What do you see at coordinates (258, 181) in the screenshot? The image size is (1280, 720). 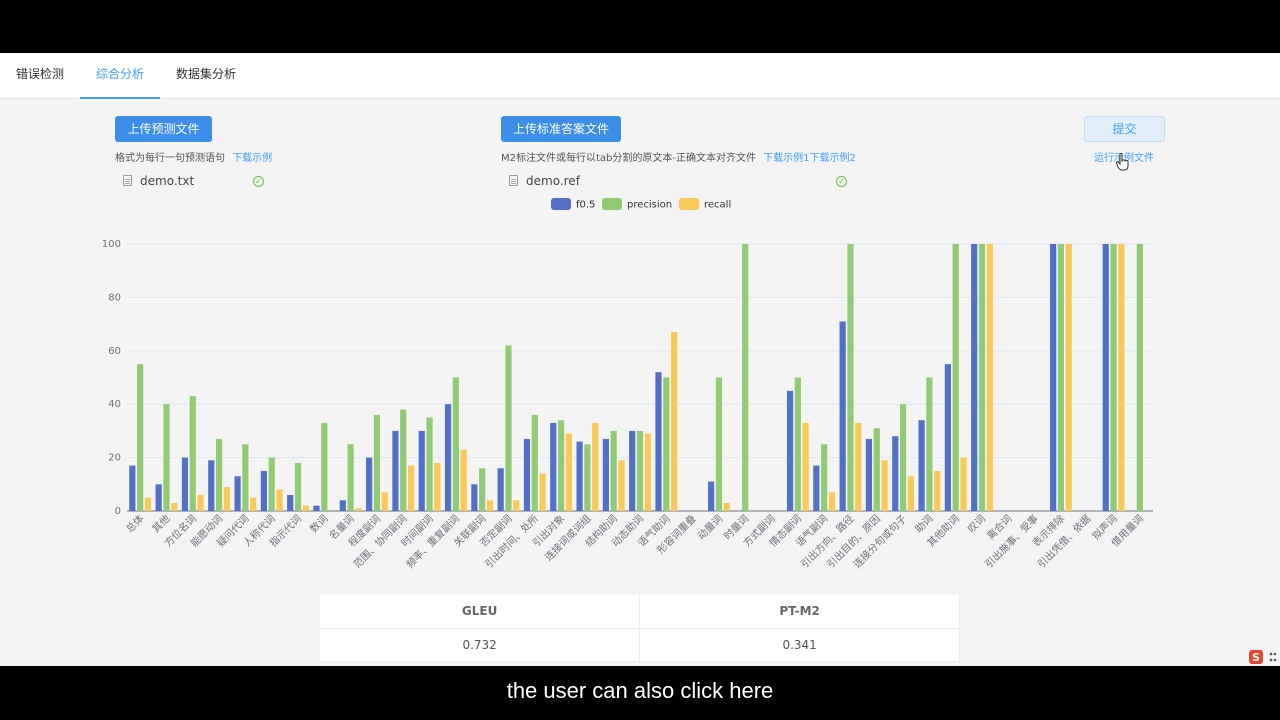 I see `check-circle-icon: ✓` at bounding box center [258, 181].